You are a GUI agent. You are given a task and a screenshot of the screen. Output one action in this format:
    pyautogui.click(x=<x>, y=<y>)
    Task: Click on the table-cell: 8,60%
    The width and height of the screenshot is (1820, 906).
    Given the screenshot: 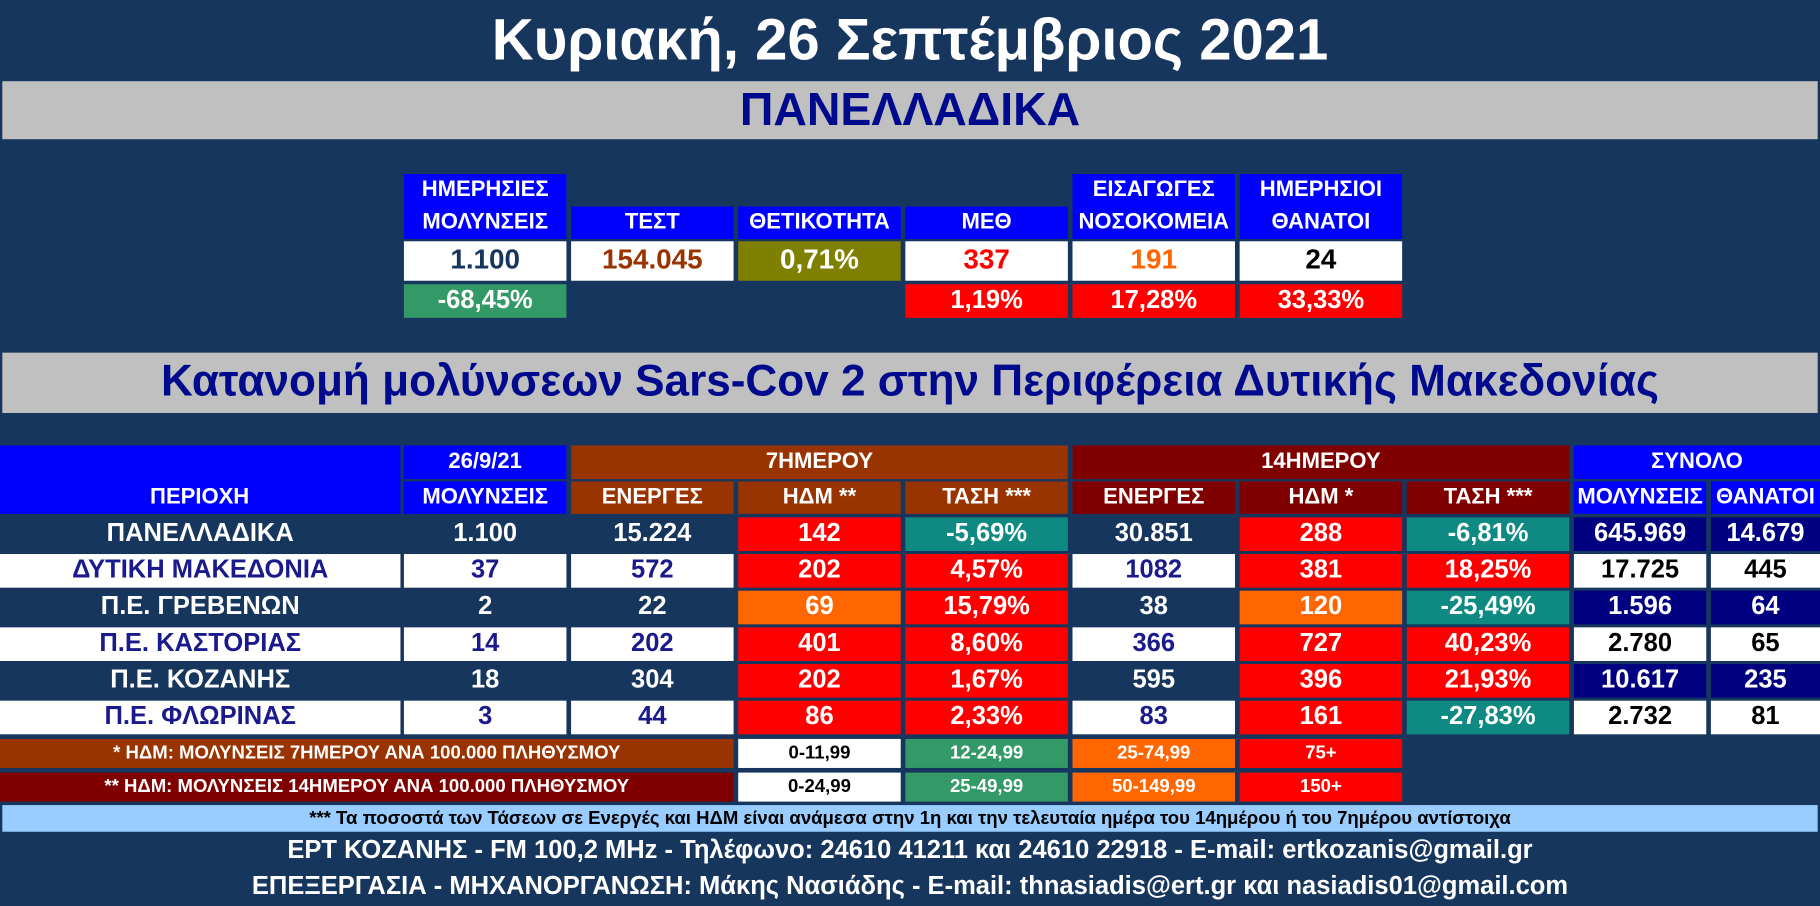 What is the action you would take?
    pyautogui.click(x=986, y=643)
    